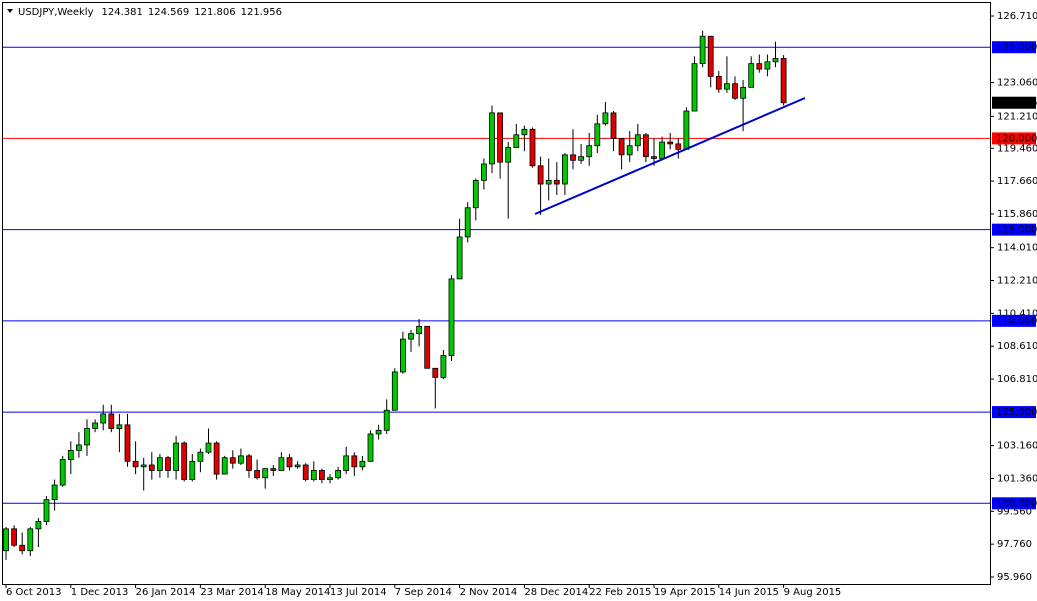 This screenshot has width=1037, height=601. What do you see at coordinates (1017, 281) in the screenshot?
I see `y-tick-label: 112.210` at bounding box center [1017, 281].